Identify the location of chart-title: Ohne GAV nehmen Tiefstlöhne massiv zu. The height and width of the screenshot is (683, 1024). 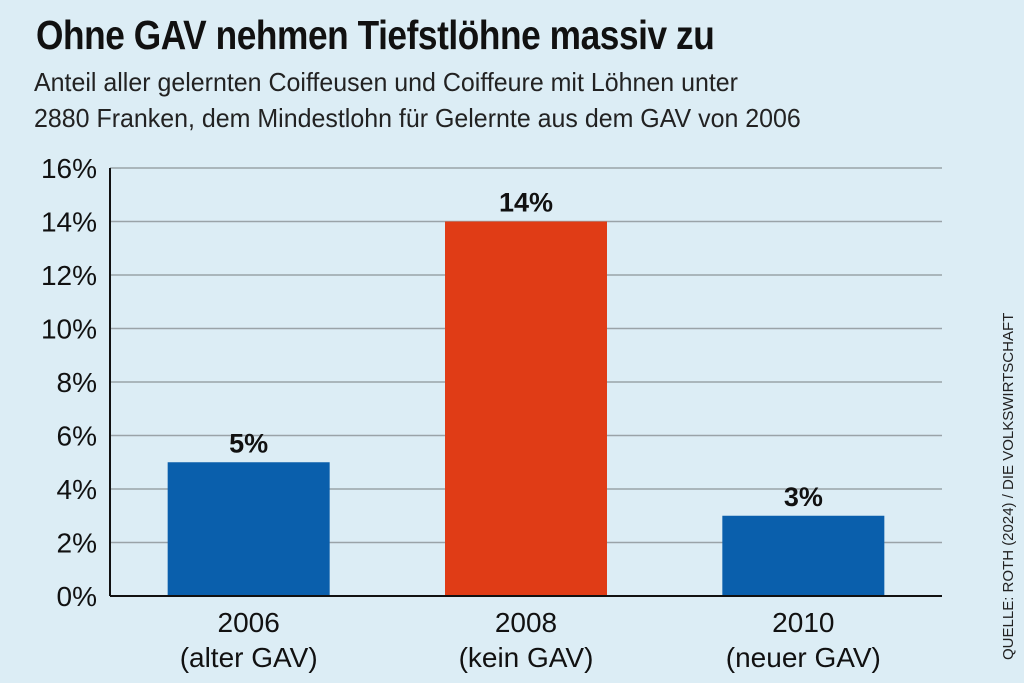
(375, 35).